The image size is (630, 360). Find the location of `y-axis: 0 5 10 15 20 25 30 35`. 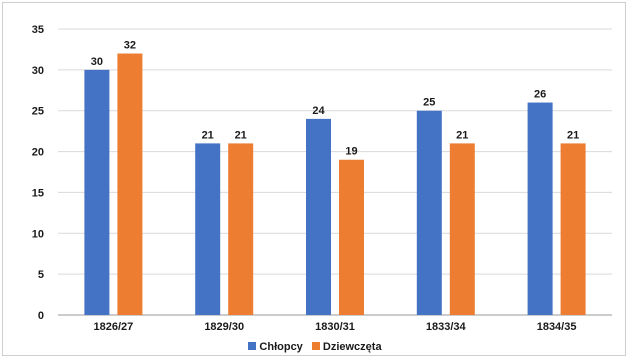

y-axis: 0 5 10 15 20 25 30 35 is located at coordinates (38, 173).